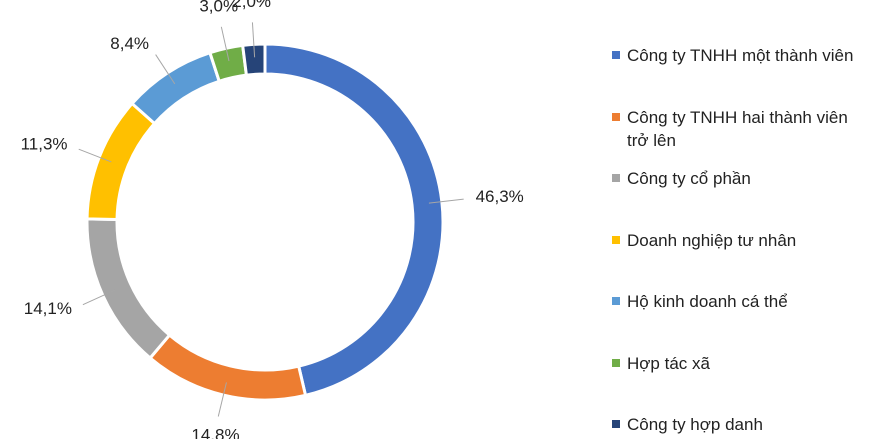 The image size is (896, 439). I want to click on legend-label: Công ty TNHH hai thành viên trở lên, so click(737, 128).